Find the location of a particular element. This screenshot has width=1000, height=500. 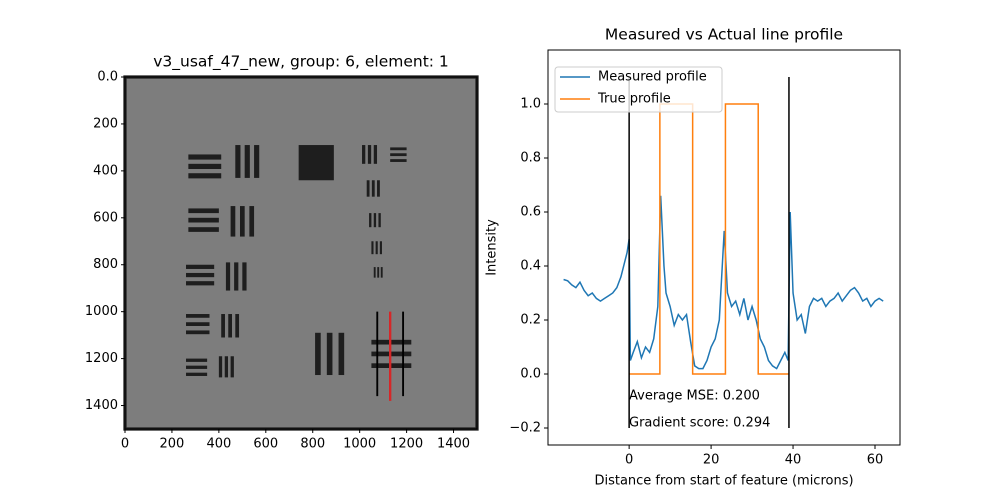

x-tick-label: 600 is located at coordinates (265, 444).